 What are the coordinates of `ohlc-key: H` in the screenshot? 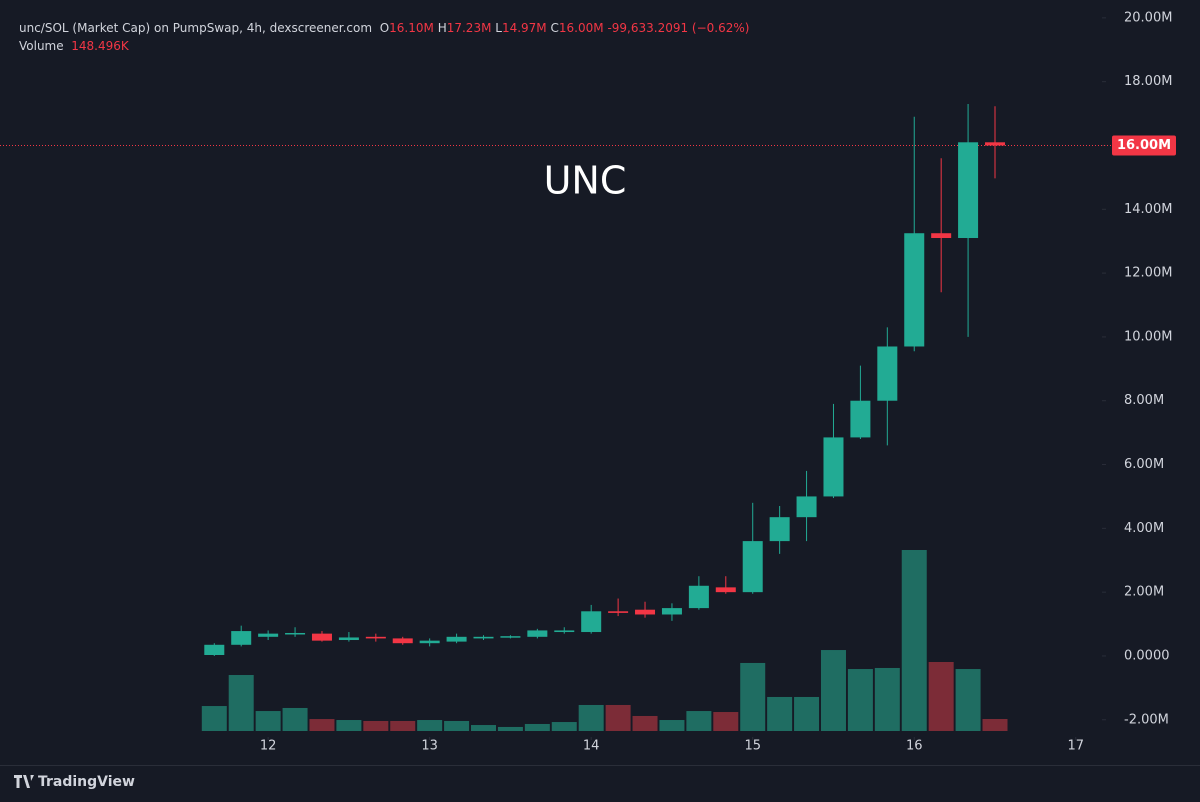 It's located at (442, 28).